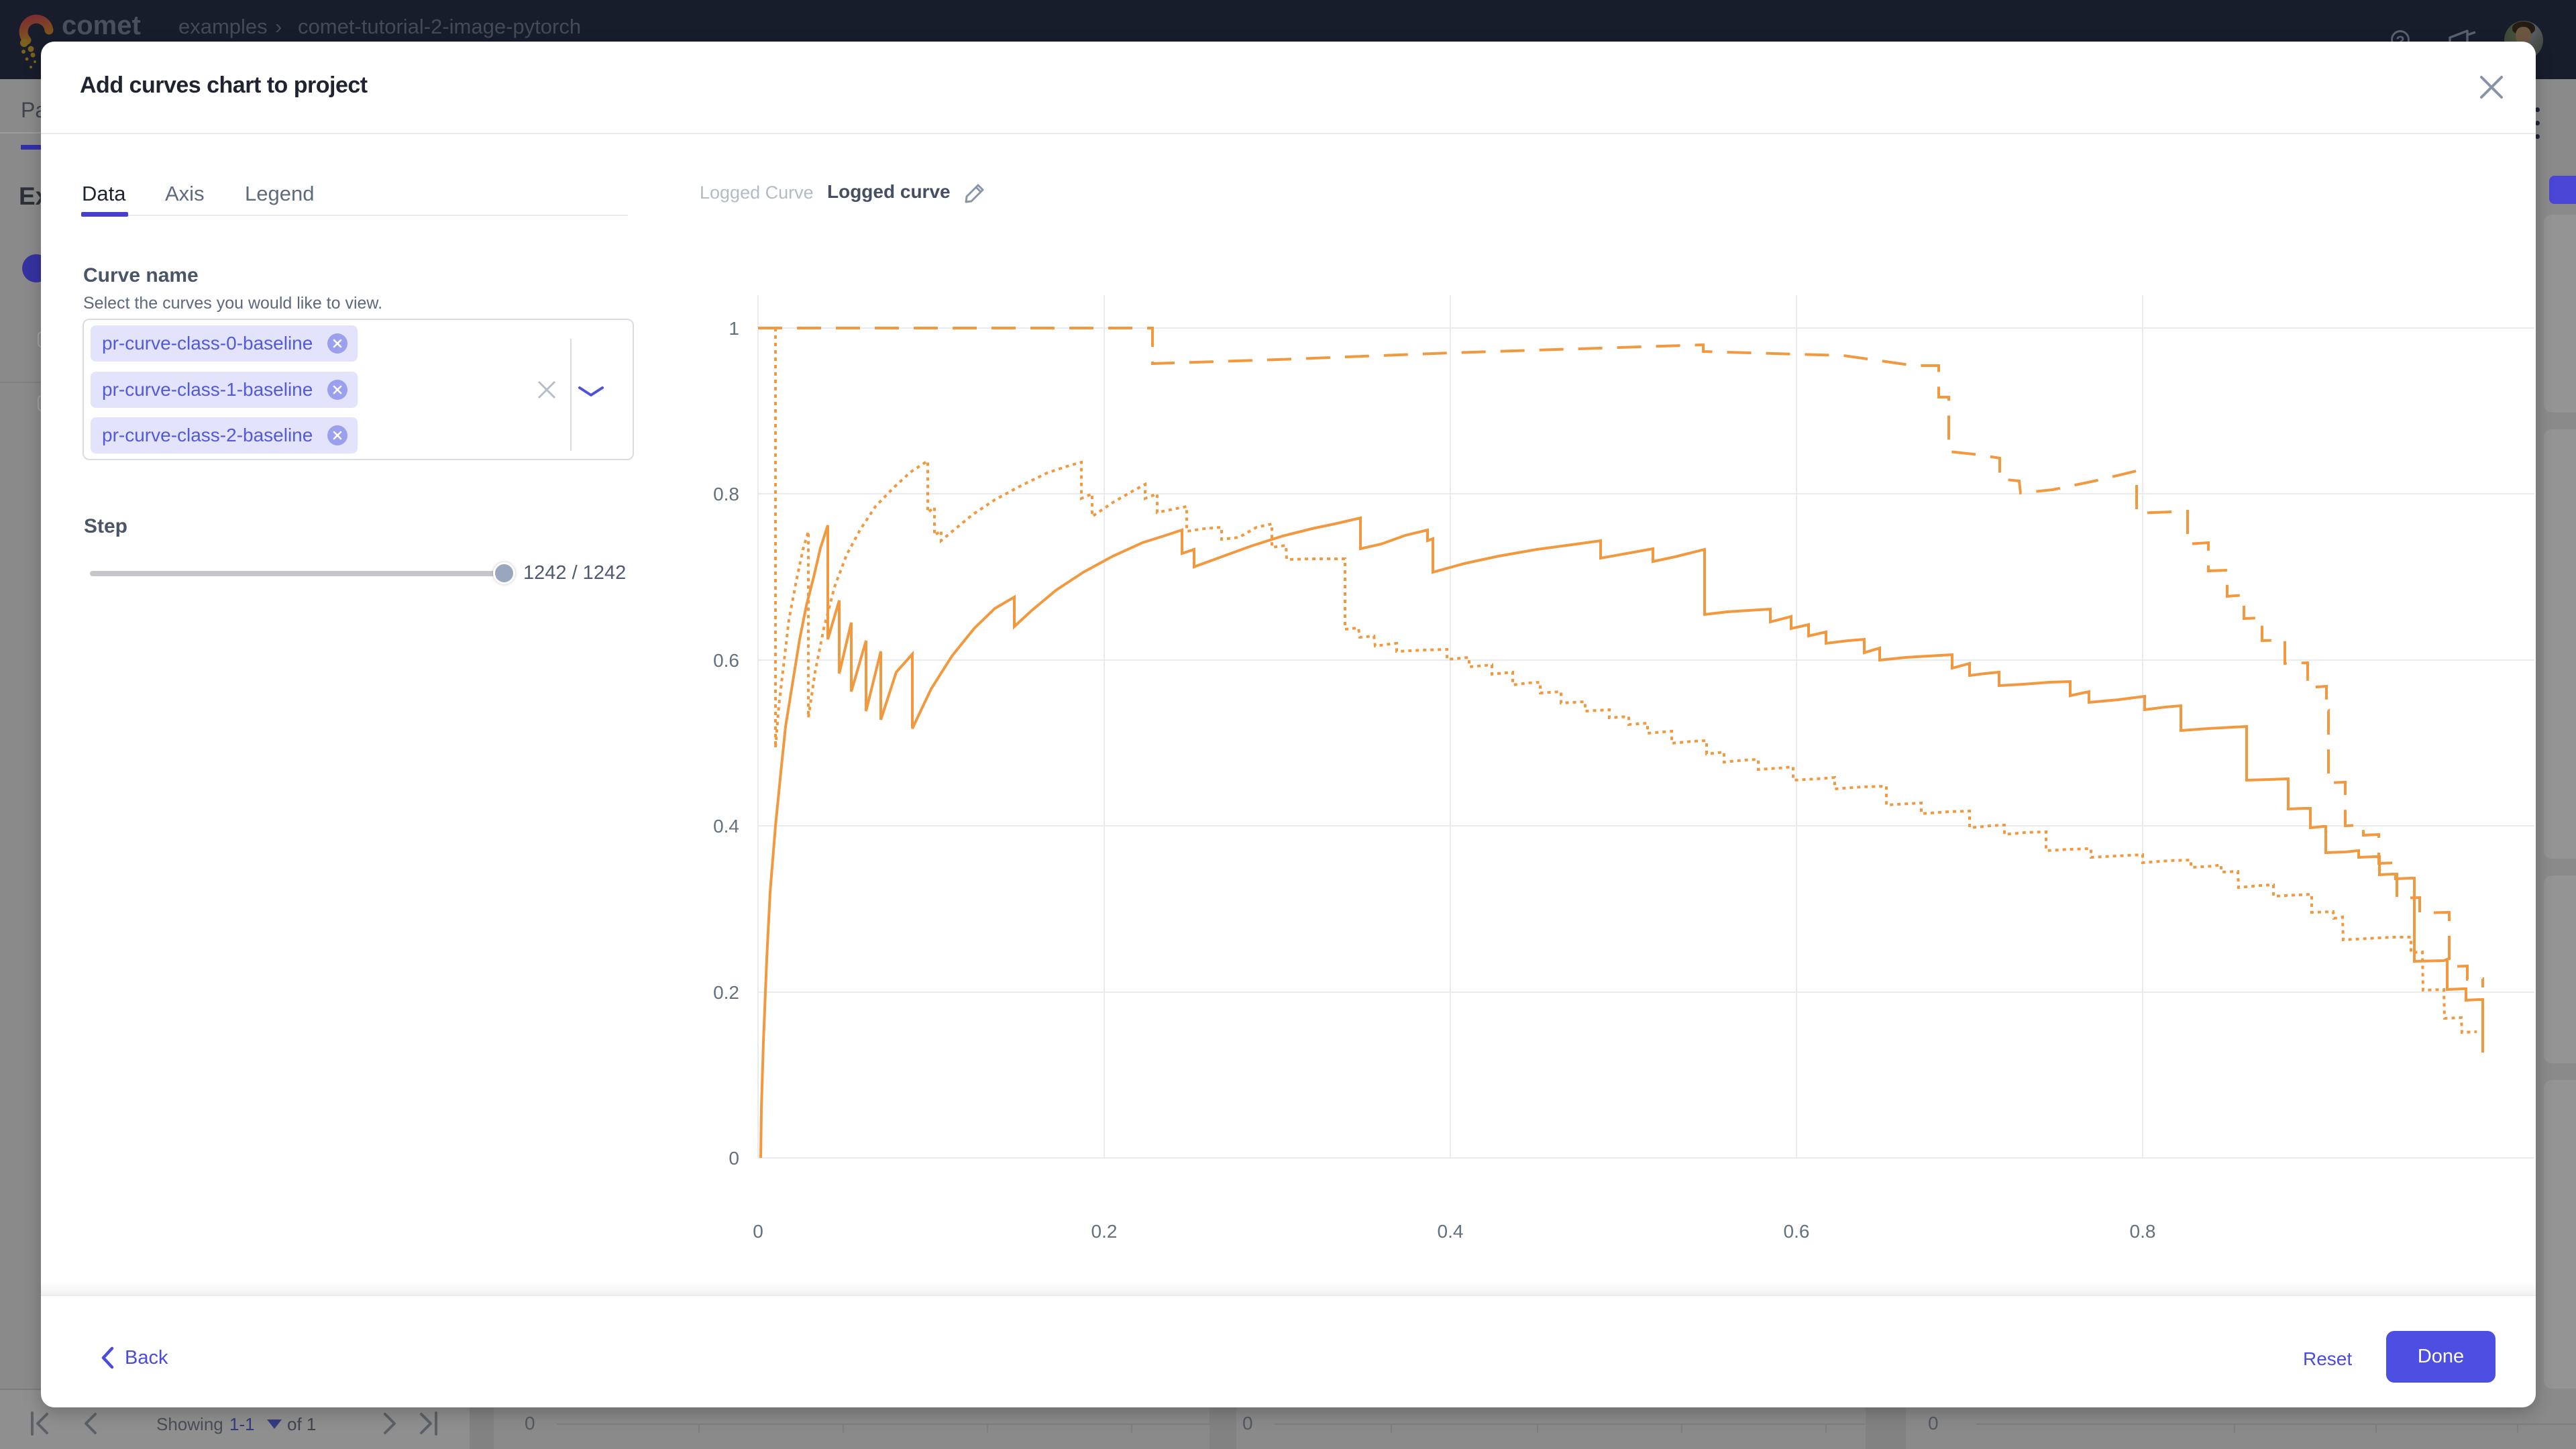  Describe the element at coordinates (734, 328) in the screenshot. I see `svg-text: 1` at that location.